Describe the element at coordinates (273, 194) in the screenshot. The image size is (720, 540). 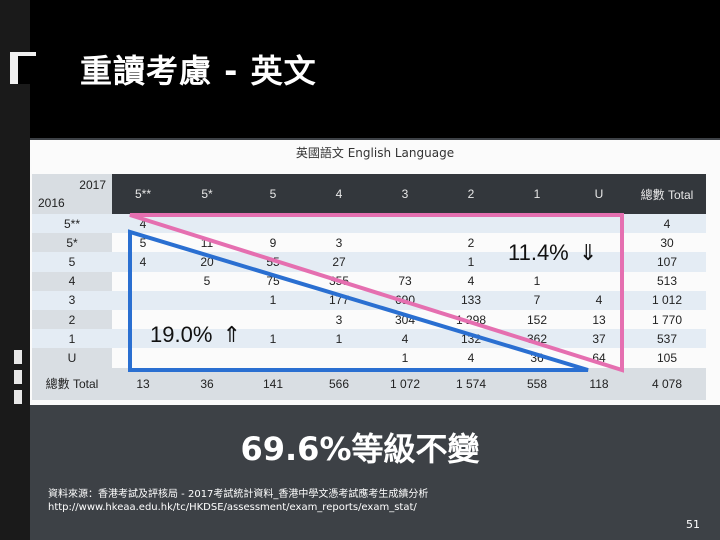
I see `column-header: 5` at that location.